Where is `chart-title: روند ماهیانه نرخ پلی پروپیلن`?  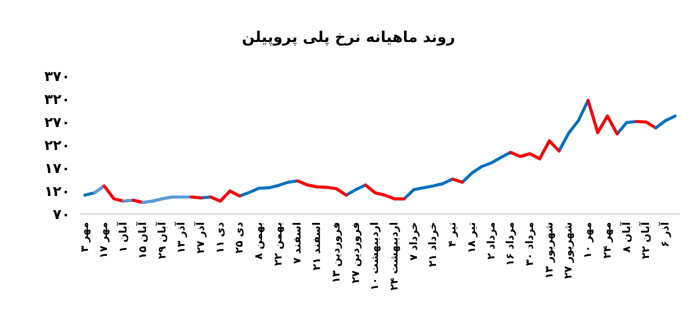
chart-title: روند ماهیانه نرخ پلی پروپیلن is located at coordinates (349, 37).